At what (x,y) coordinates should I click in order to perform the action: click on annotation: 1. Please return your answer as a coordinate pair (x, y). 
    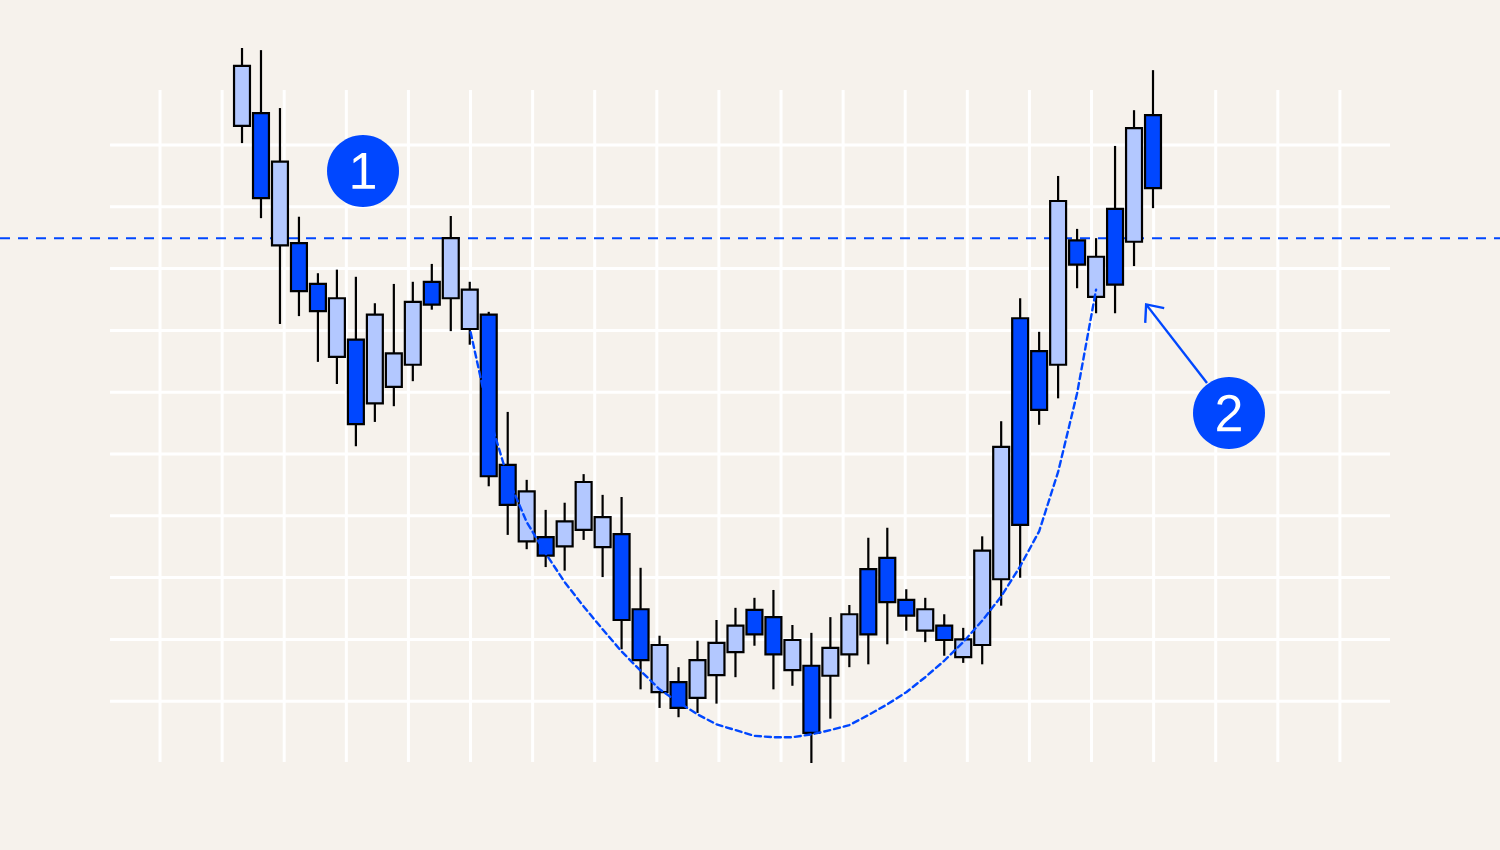
    Looking at the image, I should click on (363, 171).